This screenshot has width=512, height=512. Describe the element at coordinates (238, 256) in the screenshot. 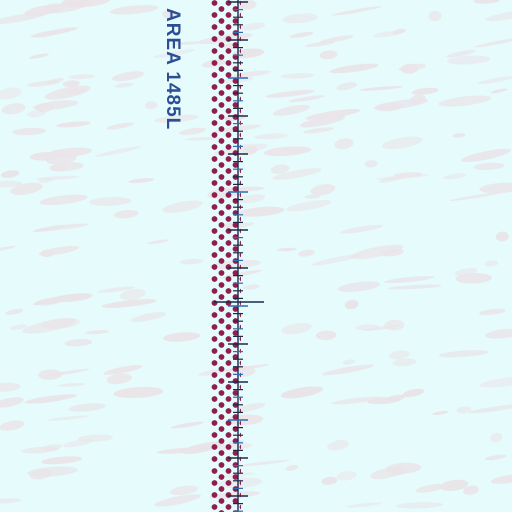

I see `scale-ticks` at that location.